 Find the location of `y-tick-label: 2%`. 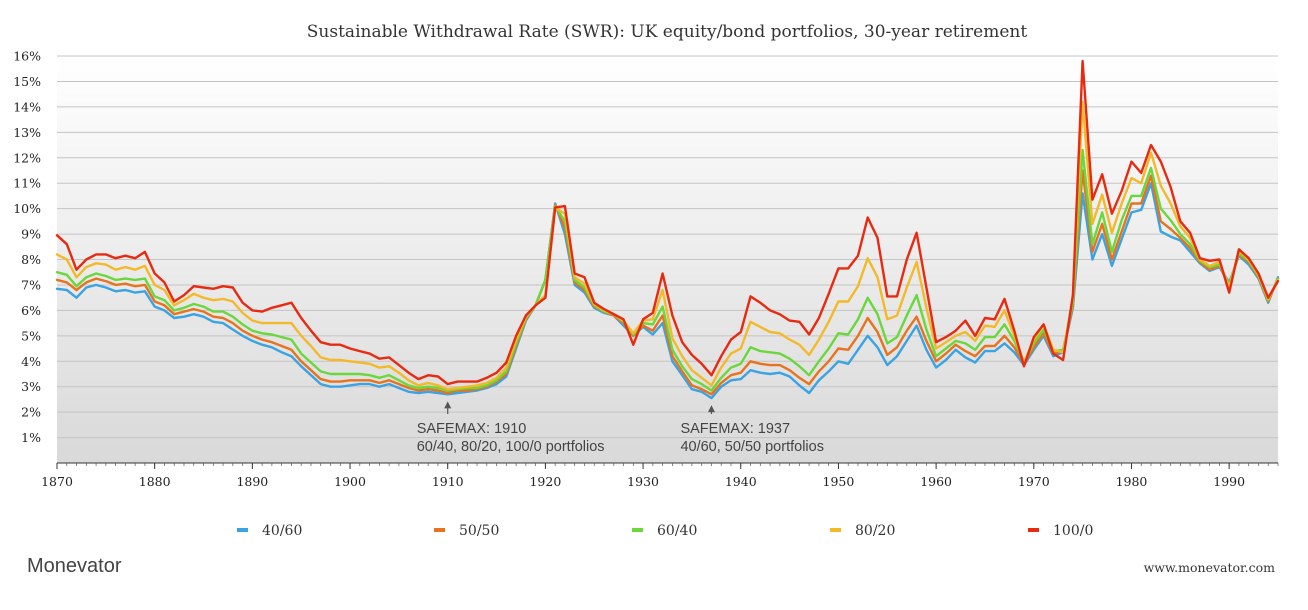

y-tick-label: 2% is located at coordinates (31, 412).